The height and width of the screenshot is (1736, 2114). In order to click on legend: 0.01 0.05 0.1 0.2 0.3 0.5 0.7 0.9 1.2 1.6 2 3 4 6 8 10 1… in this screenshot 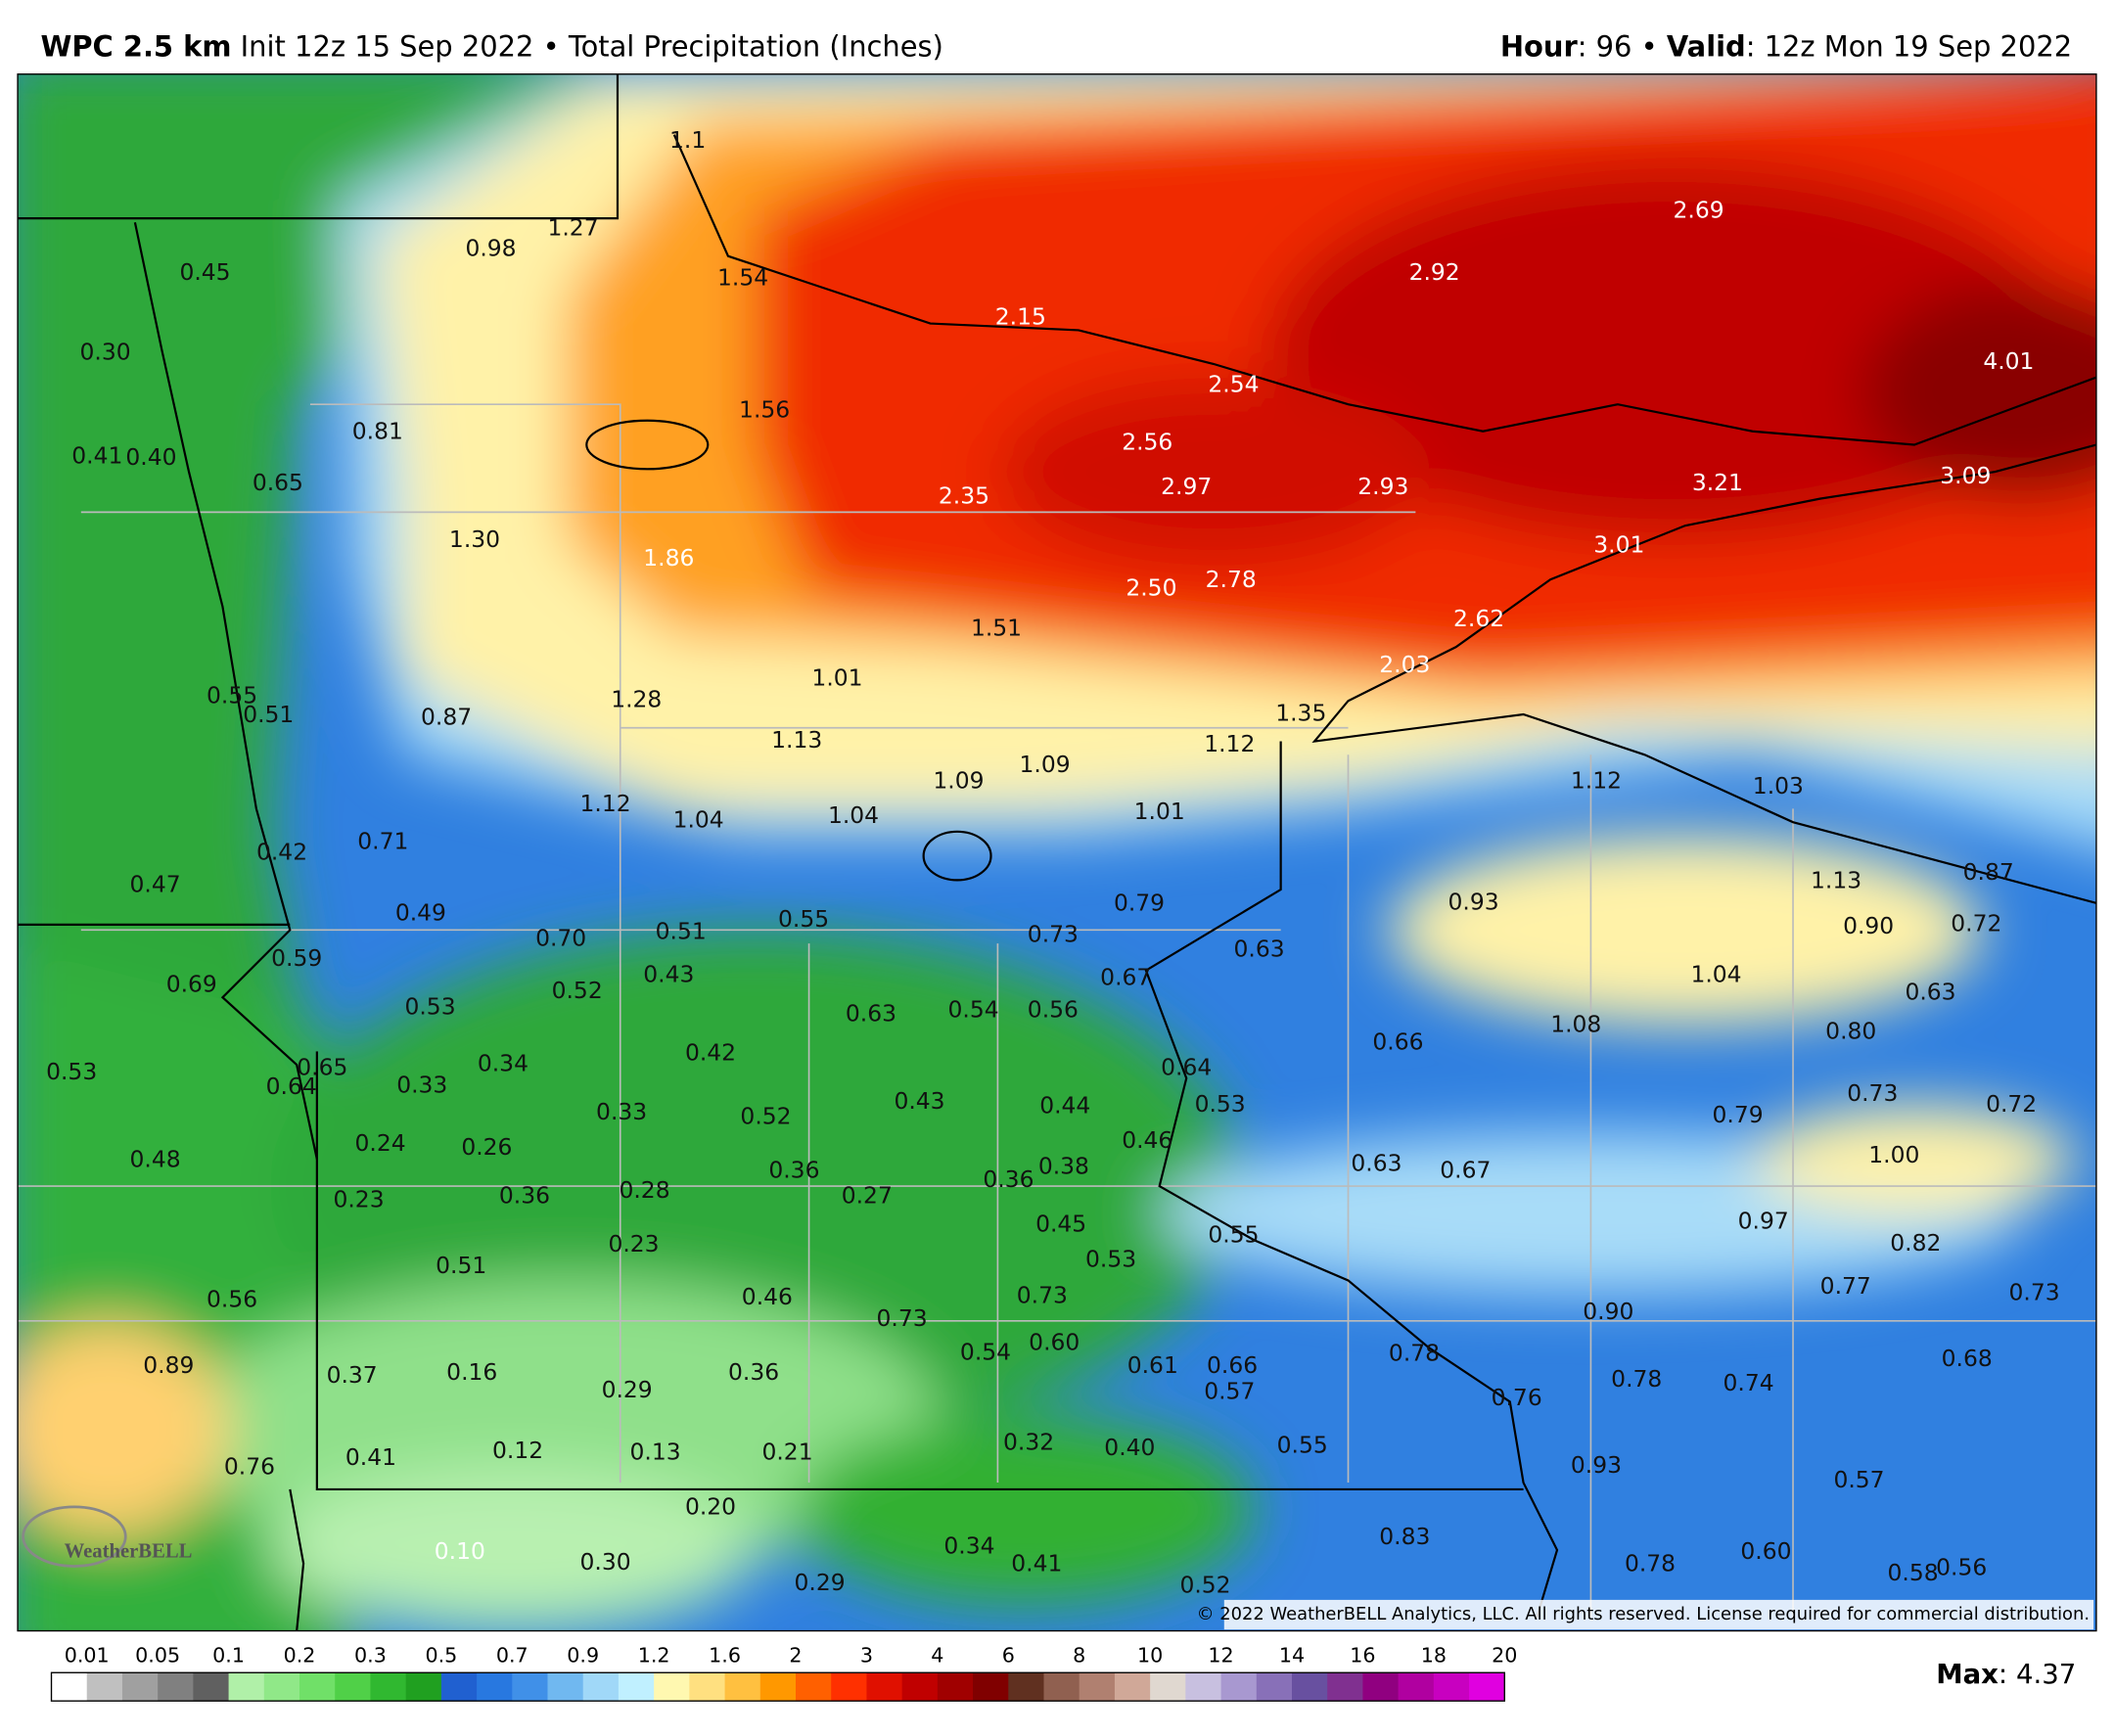, I will do `click(783, 1673)`.